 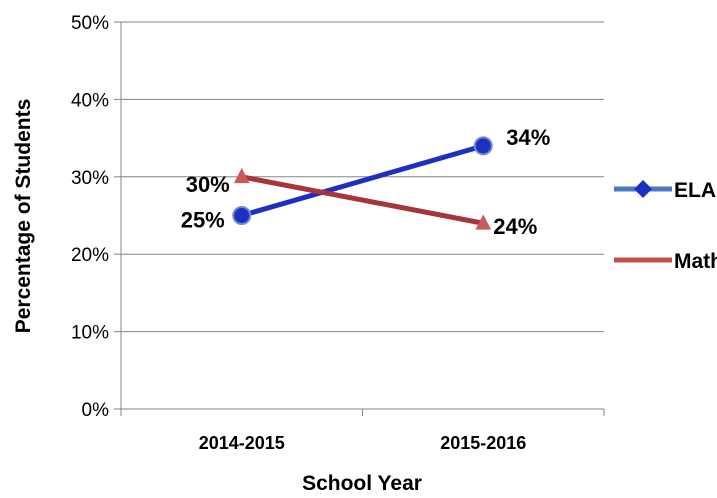 What do you see at coordinates (362, 431) in the screenshot?
I see `x-axis-tick-labels: 2014-2015 2015-2016` at bounding box center [362, 431].